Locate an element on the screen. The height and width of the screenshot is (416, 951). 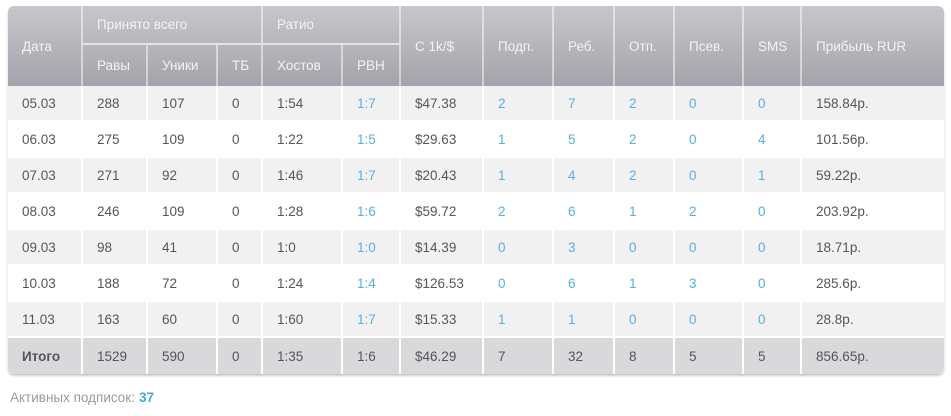
cell-hosts: 1:24 is located at coordinates (303, 284).